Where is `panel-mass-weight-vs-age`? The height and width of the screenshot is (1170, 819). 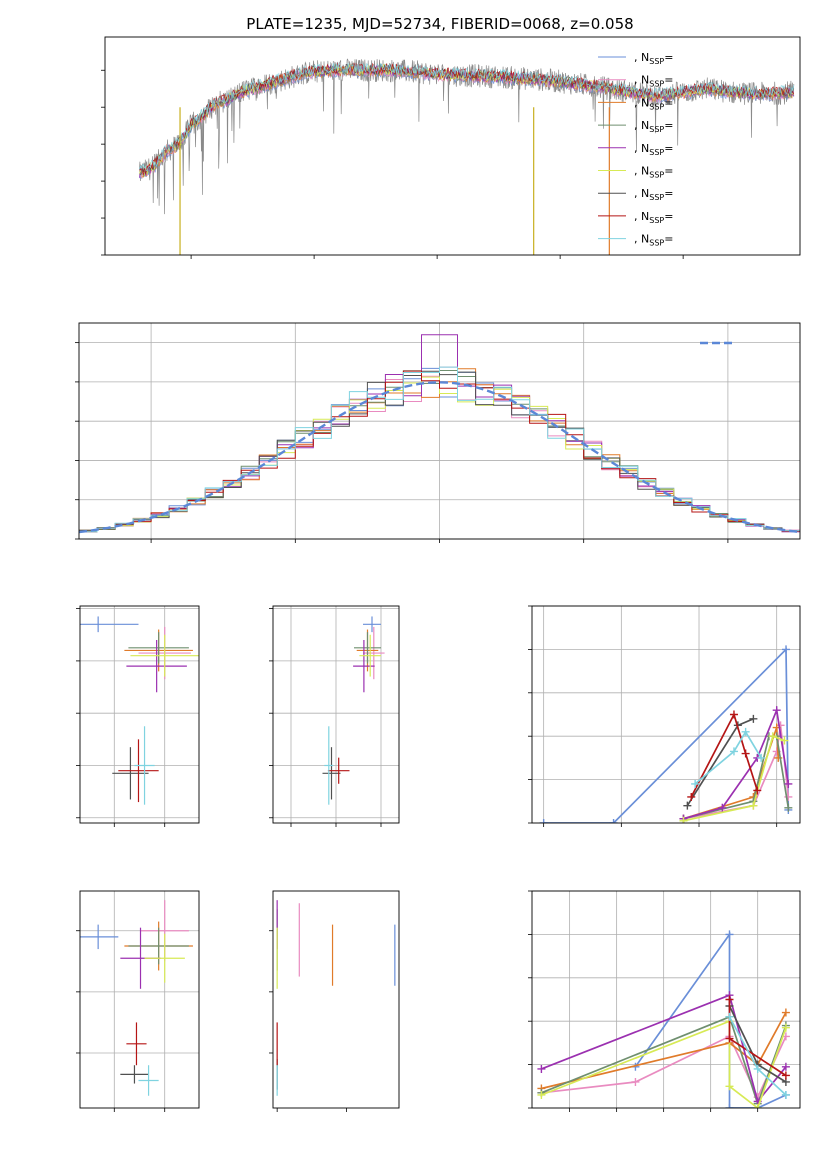
panel-mass-weight-vs-age is located at coordinates (664, 716).